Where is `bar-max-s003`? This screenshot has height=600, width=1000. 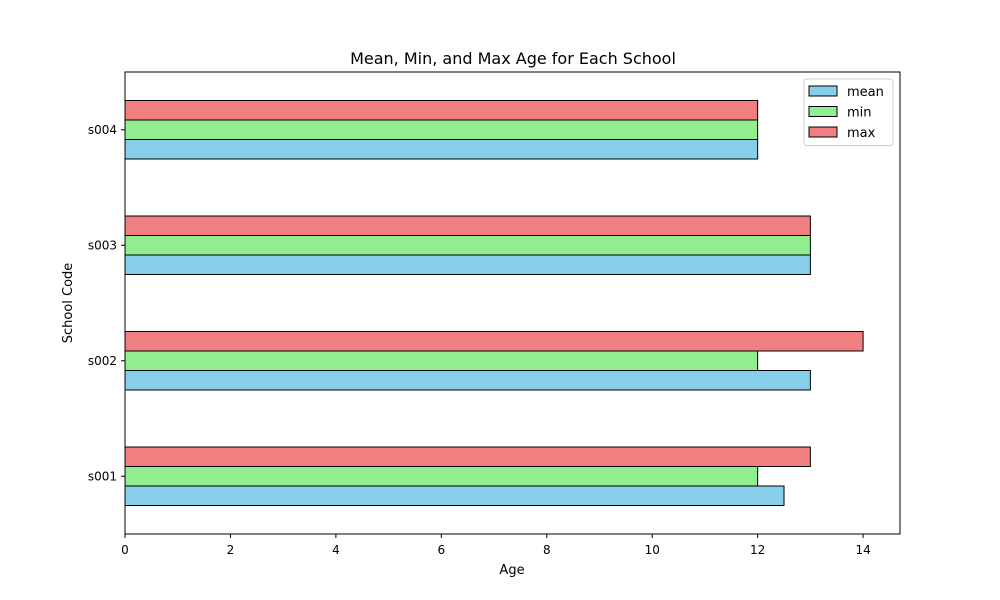
bar-max-s003 is located at coordinates (467, 225).